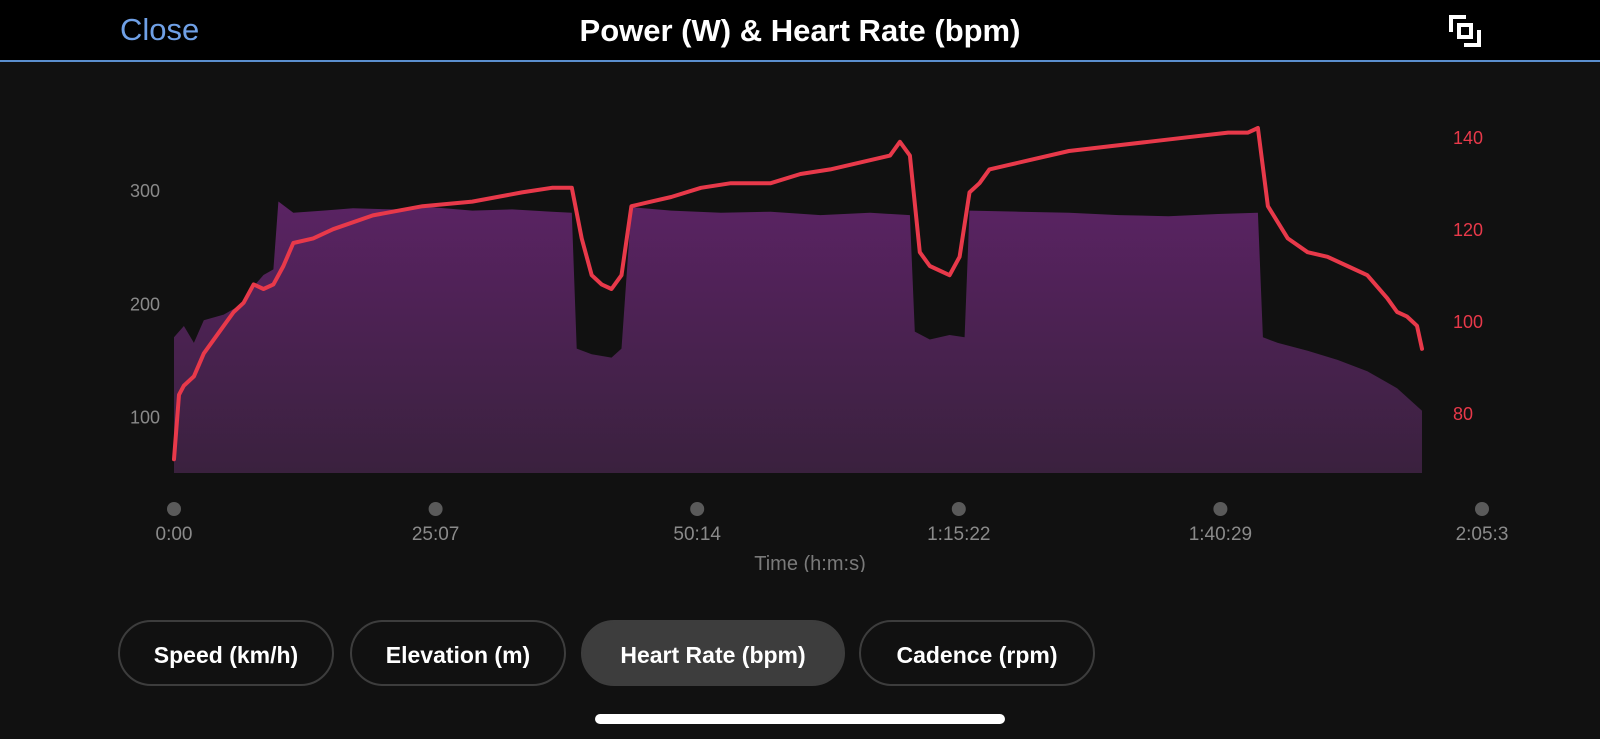 This screenshot has height=739, width=1600. What do you see at coordinates (1220, 534) in the screenshot?
I see `x-tick-label: 1:40:29` at bounding box center [1220, 534].